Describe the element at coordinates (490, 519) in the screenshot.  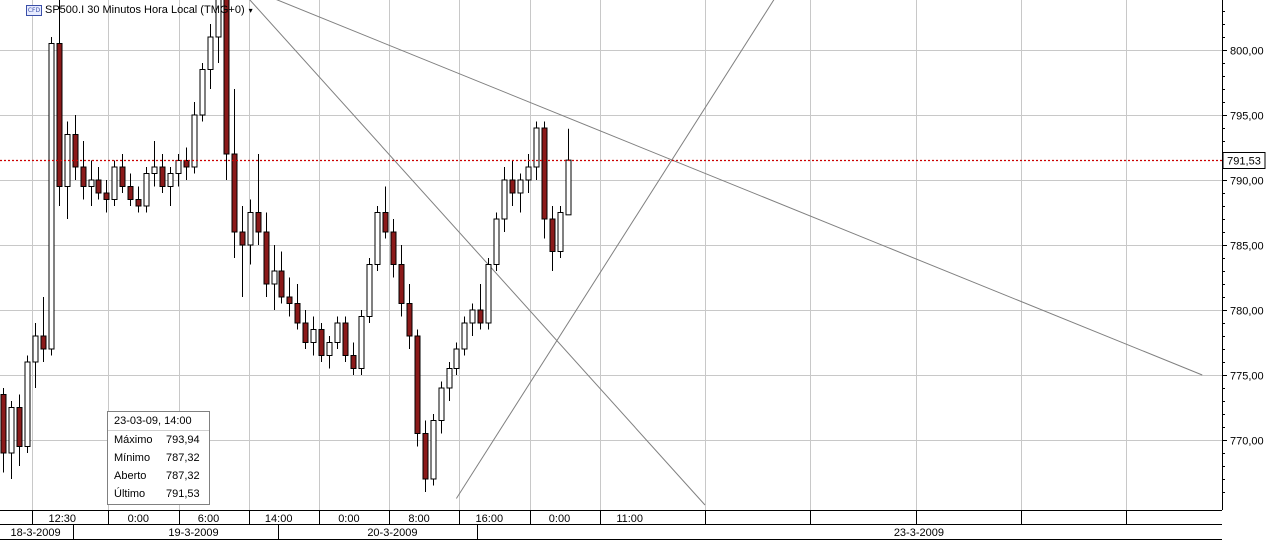
I see `x-time-label: 16:00` at that location.